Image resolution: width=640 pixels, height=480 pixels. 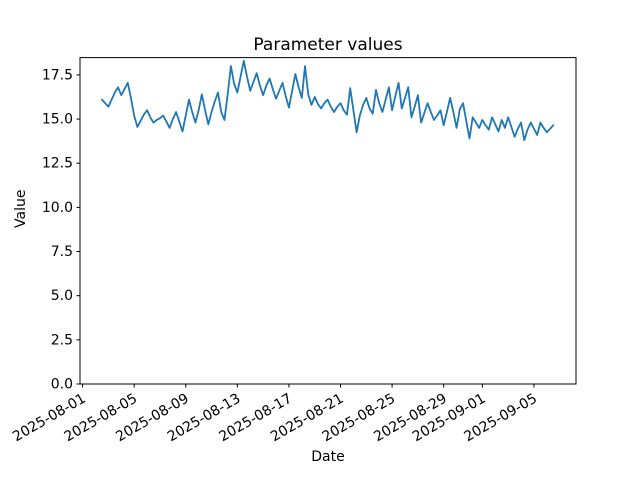 What do you see at coordinates (21, 208) in the screenshot?
I see `y-axis-label: Value` at bounding box center [21, 208].